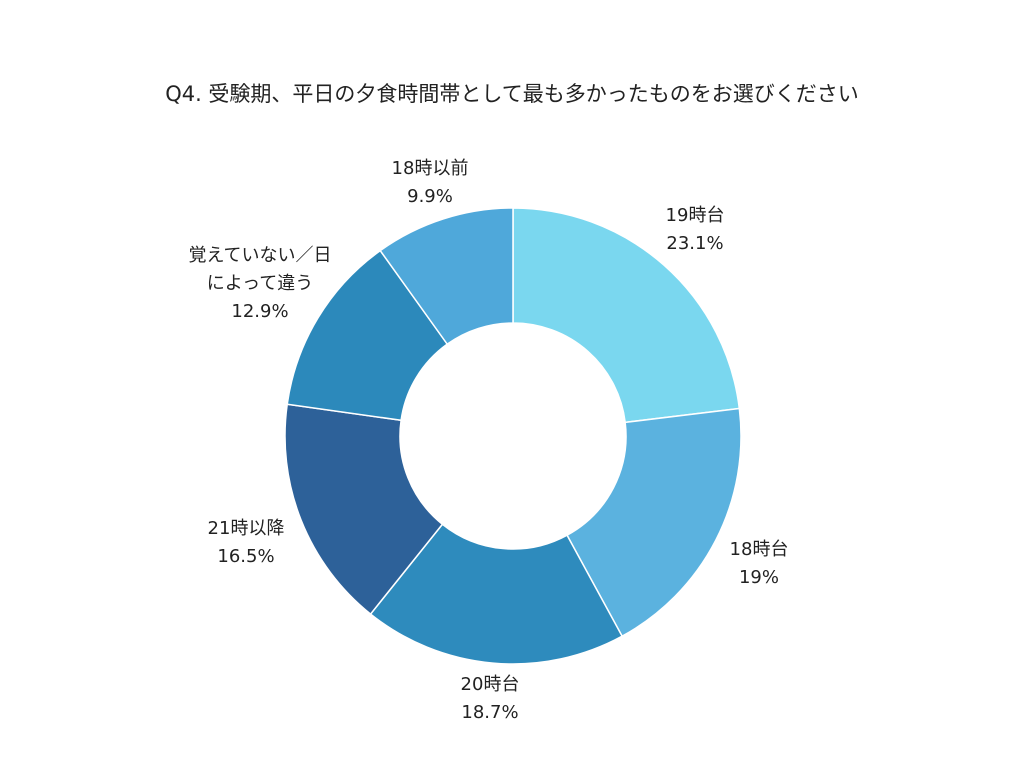 The height and width of the screenshot is (768, 1024). What do you see at coordinates (695, 230) in the screenshot?
I see `slice-label-19: 19時台 23.1%` at bounding box center [695, 230].